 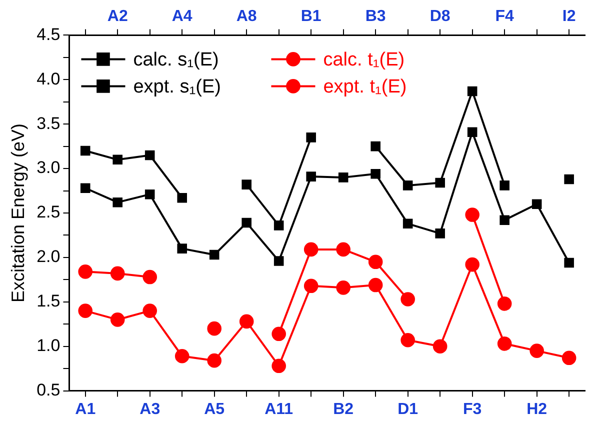 I want to click on x-tick-label: B2, so click(x=343, y=409).